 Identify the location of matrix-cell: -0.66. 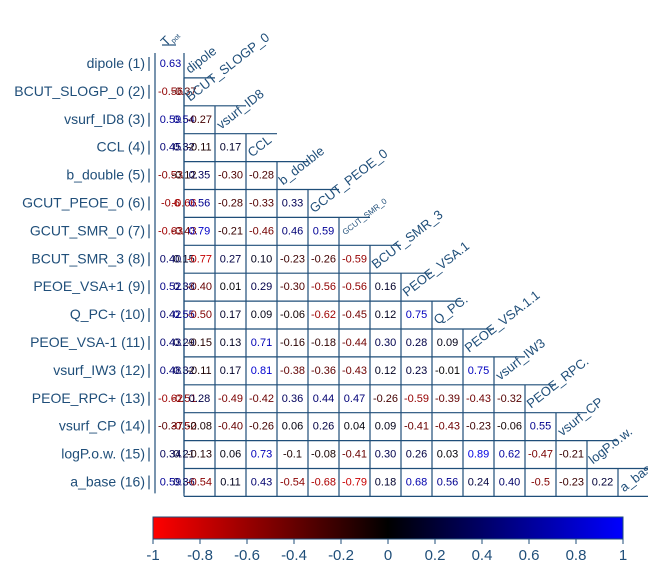
(183, 203).